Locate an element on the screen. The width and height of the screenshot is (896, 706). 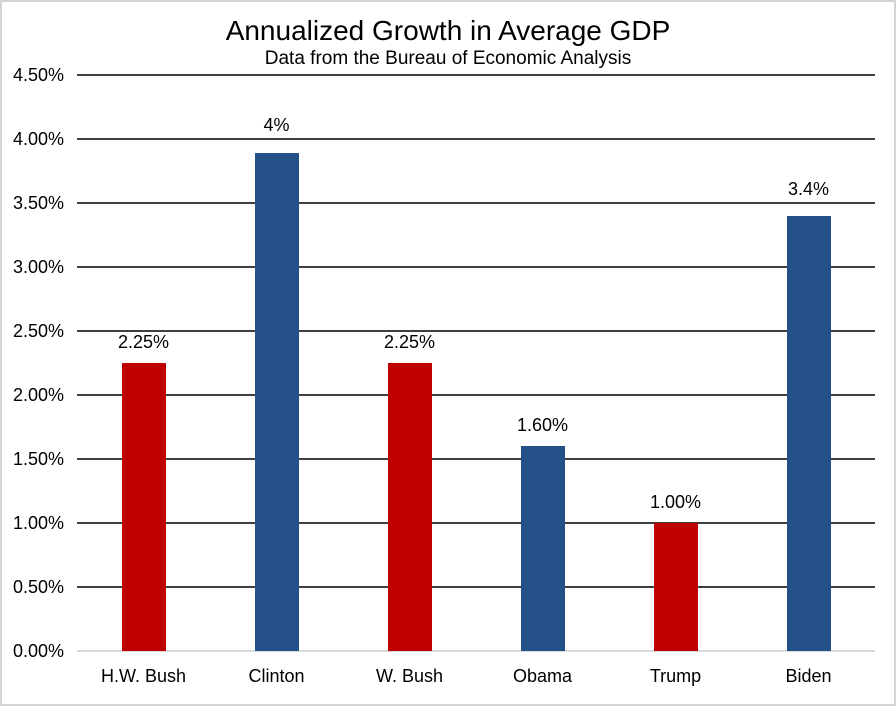
x-axis: H.W. Bush Clinton W. Bush Obama Trump Biden is located at coordinates (476, 673).